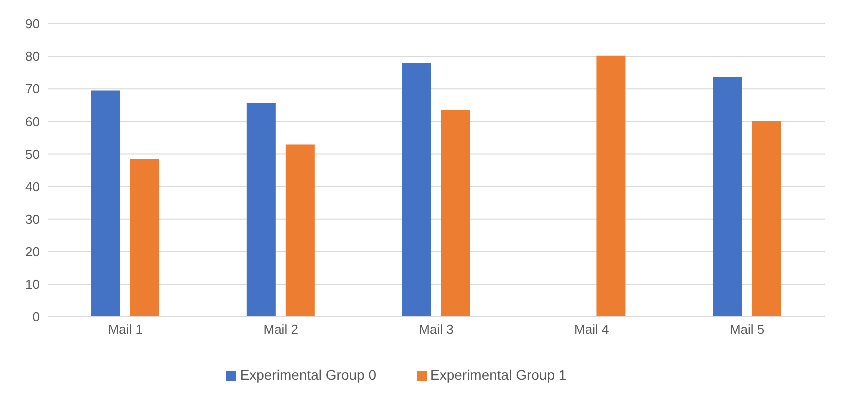 The height and width of the screenshot is (401, 847). I want to click on y-tick-label: 30, so click(33, 219).